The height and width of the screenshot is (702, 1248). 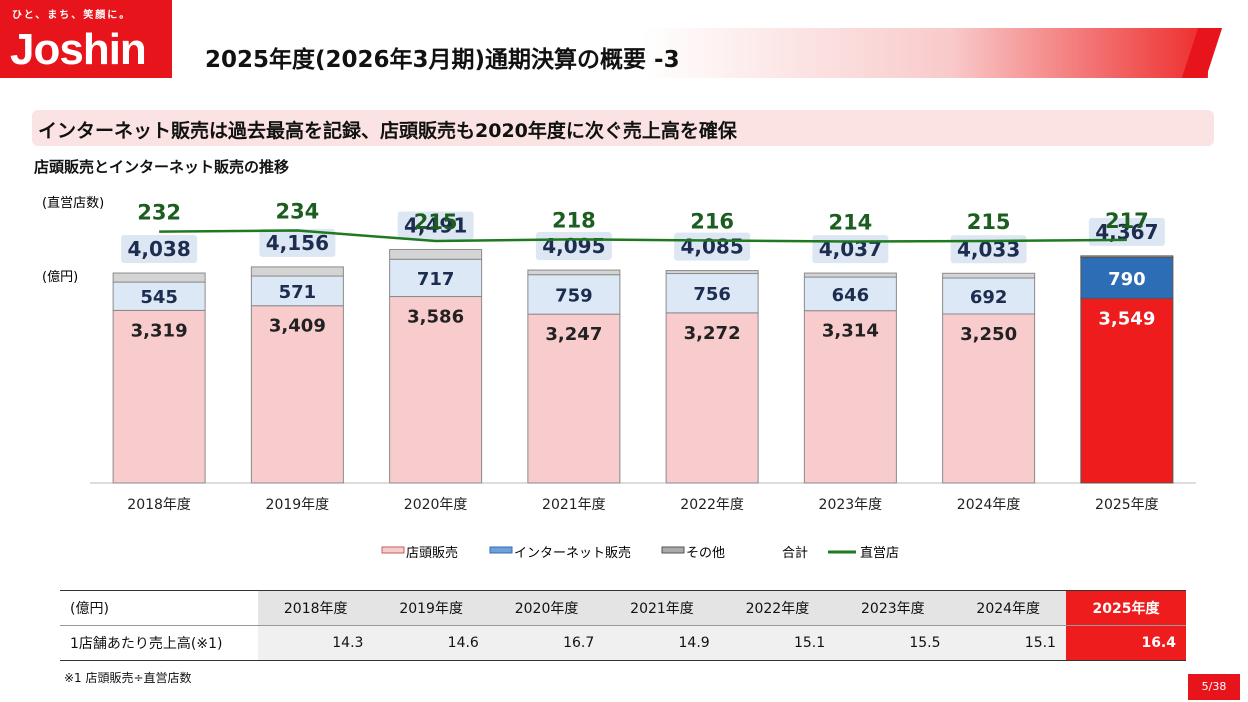 What do you see at coordinates (574, 505) in the screenshot?
I see `x-tick-label: 2021年度` at bounding box center [574, 505].